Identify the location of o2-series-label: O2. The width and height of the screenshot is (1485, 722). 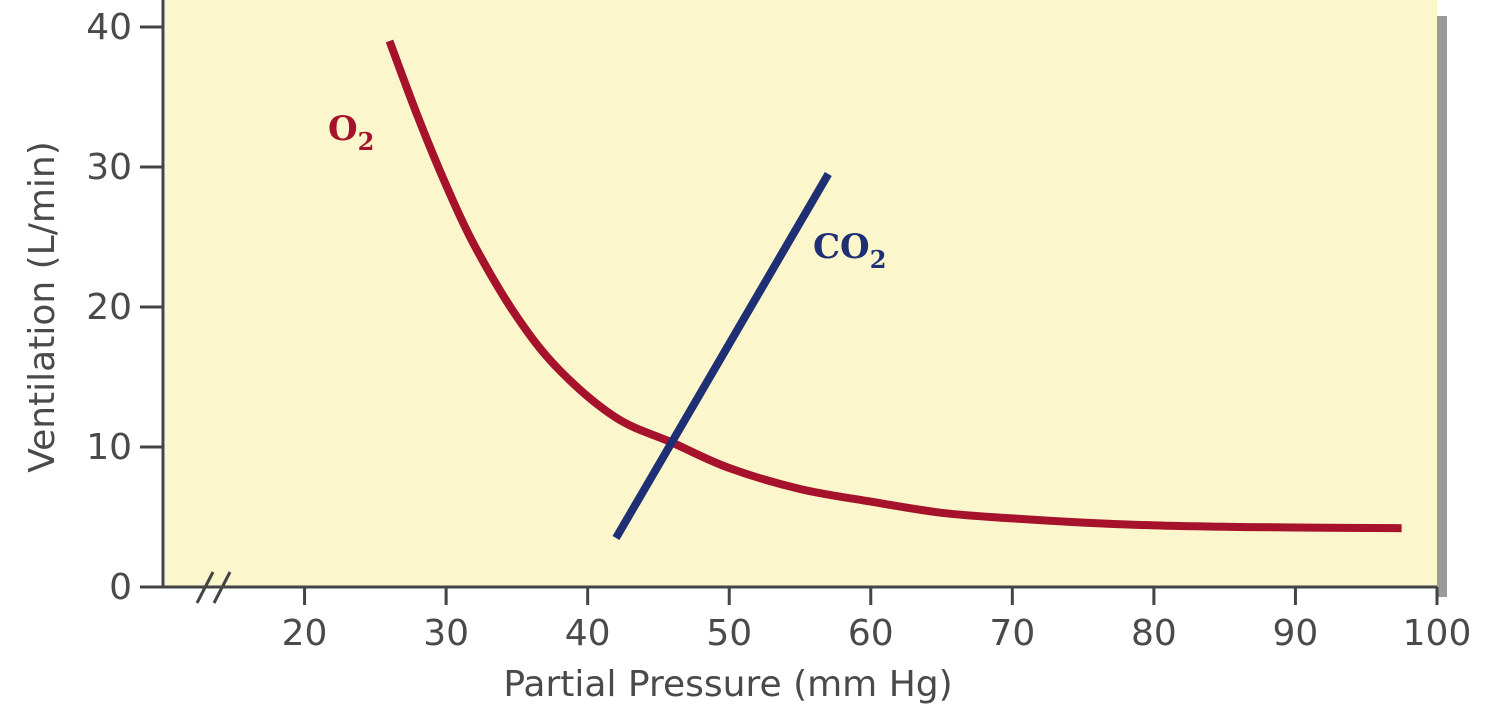
(351, 132).